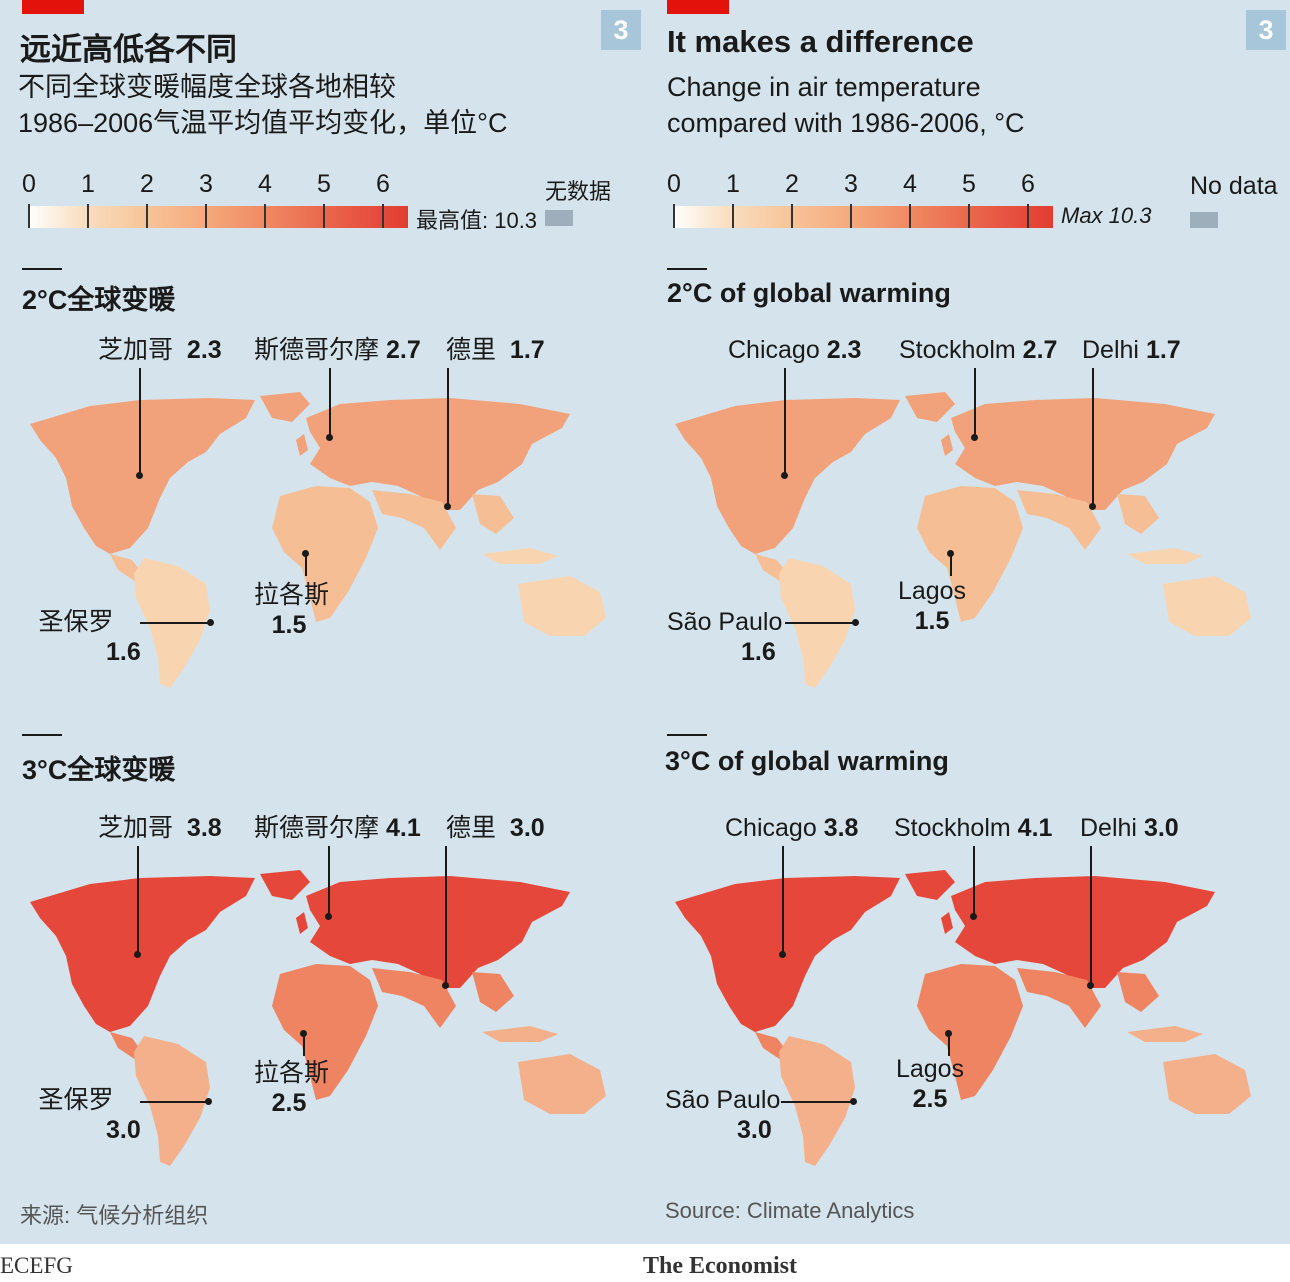 This screenshot has height=1282, width=1290. What do you see at coordinates (495, 828) in the screenshot?
I see `city-label-delhi: 德里 3.0` at bounding box center [495, 828].